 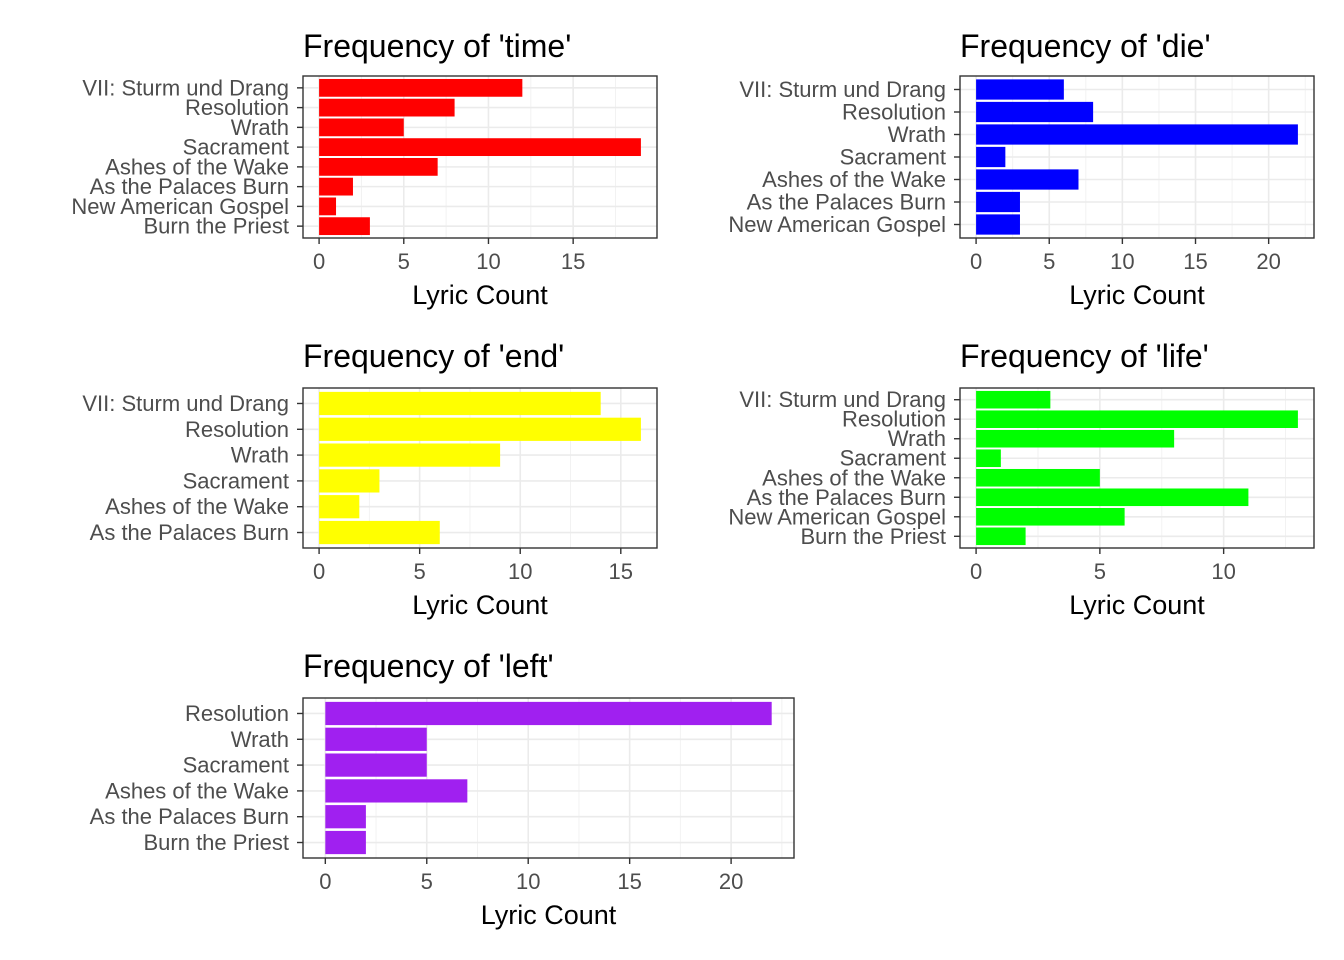 I want to click on chart-title: Frequency of 'die', so click(x=1085, y=46).